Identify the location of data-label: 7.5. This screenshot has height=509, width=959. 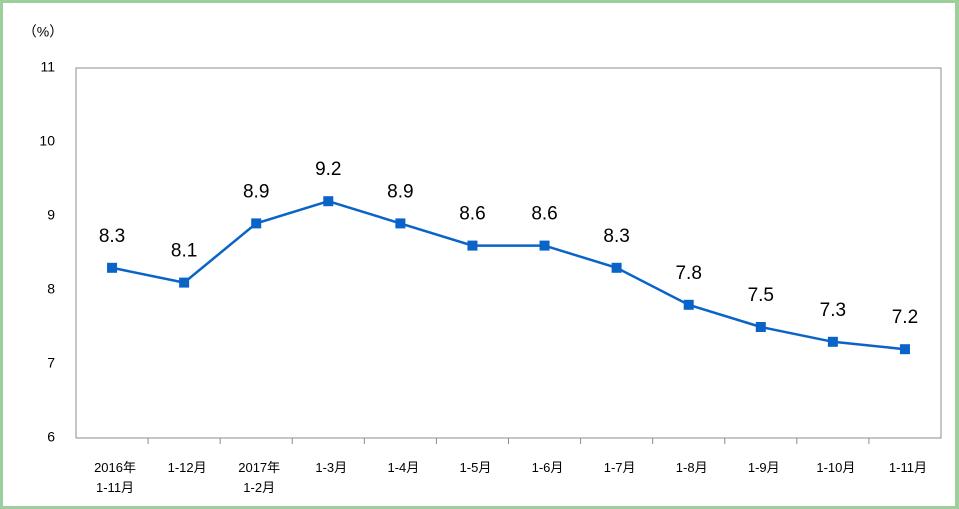
(761, 295).